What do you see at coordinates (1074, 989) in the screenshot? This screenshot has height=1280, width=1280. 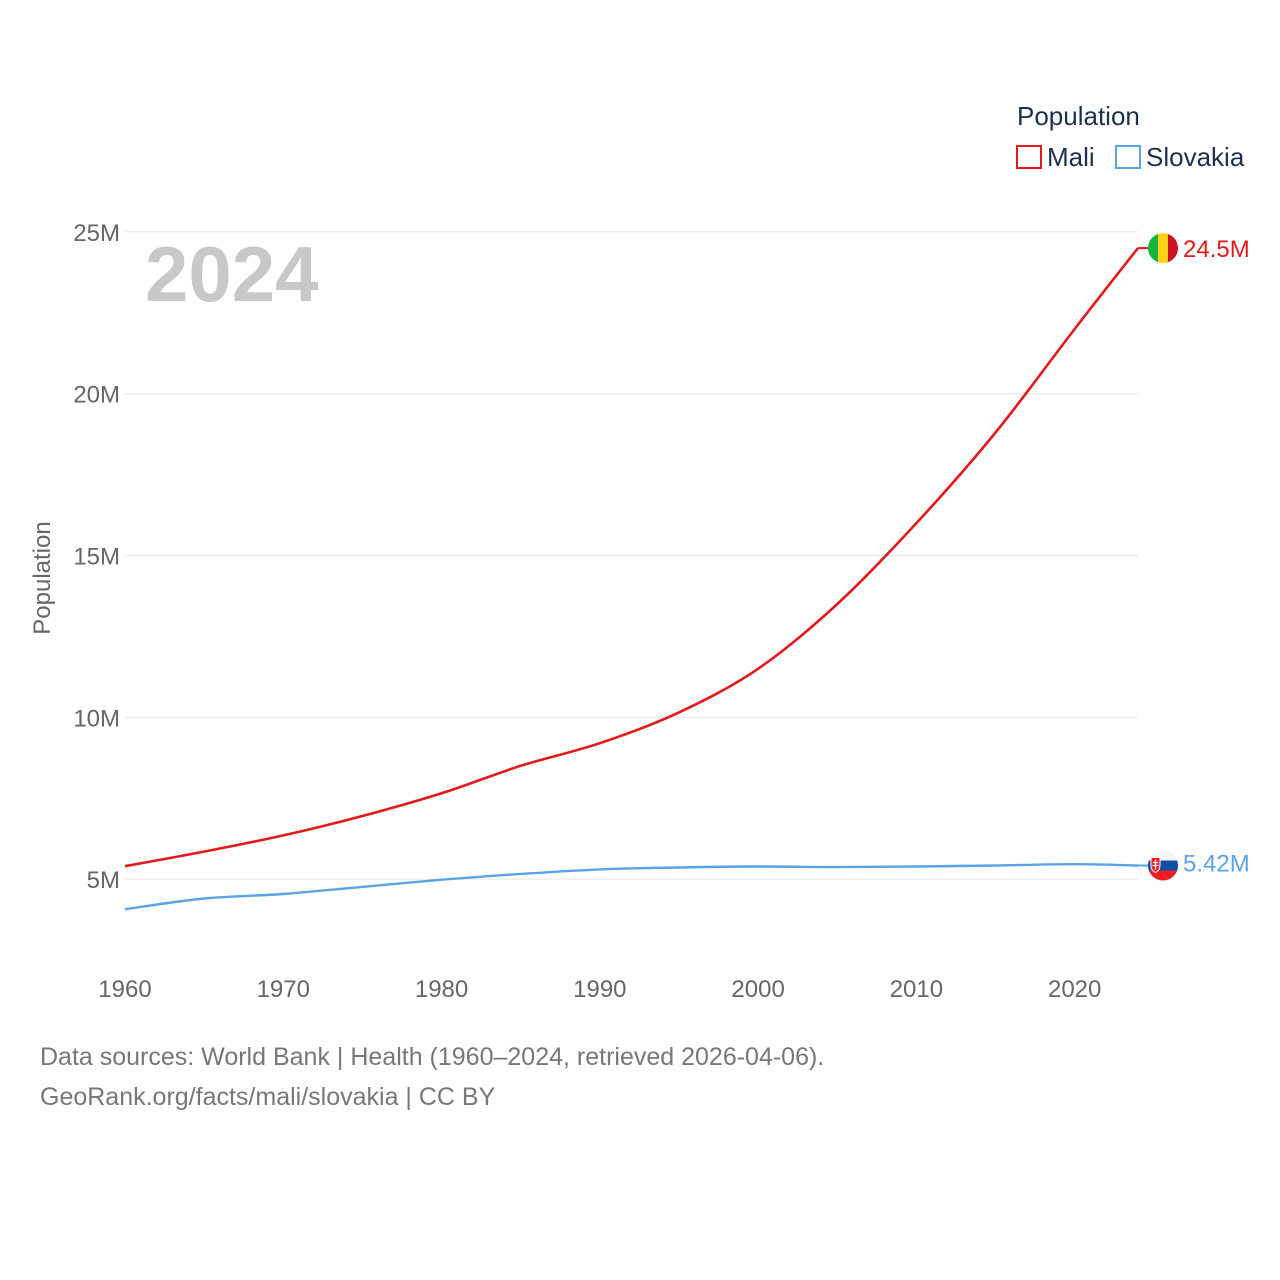 I see `x-tick-label: 2020` at bounding box center [1074, 989].